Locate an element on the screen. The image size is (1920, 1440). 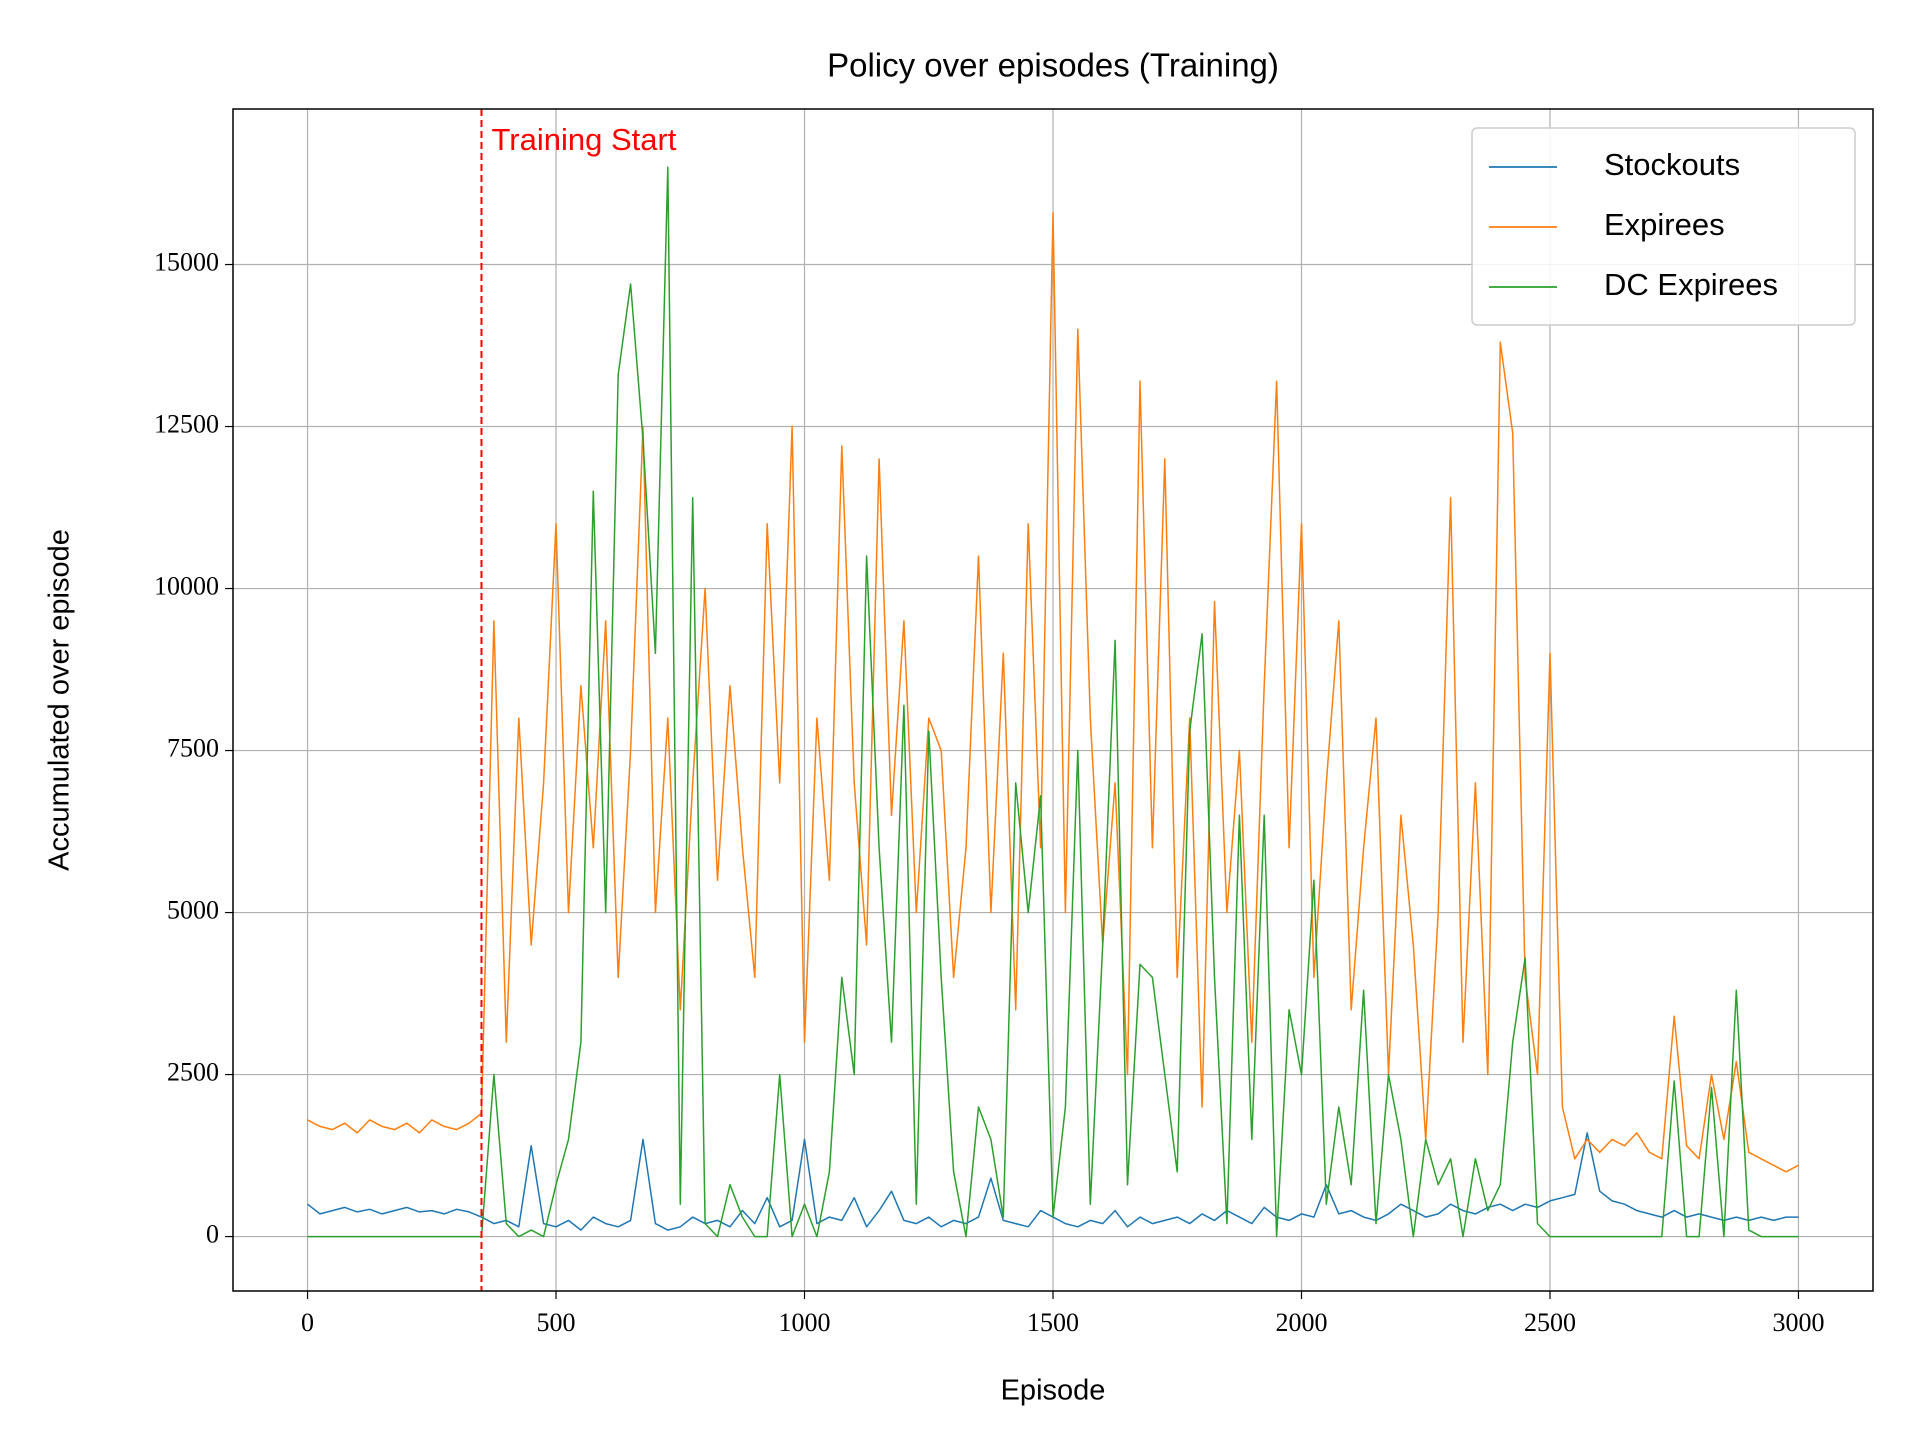
legend-label: DC Expirees is located at coordinates (1691, 284).